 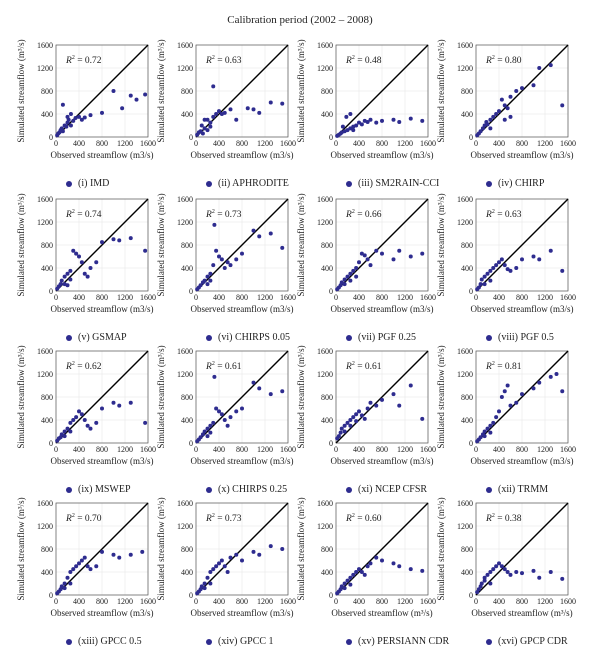 I want to click on legend-label: (iii) SM2RAIN-CCI, so click(x=399, y=184).